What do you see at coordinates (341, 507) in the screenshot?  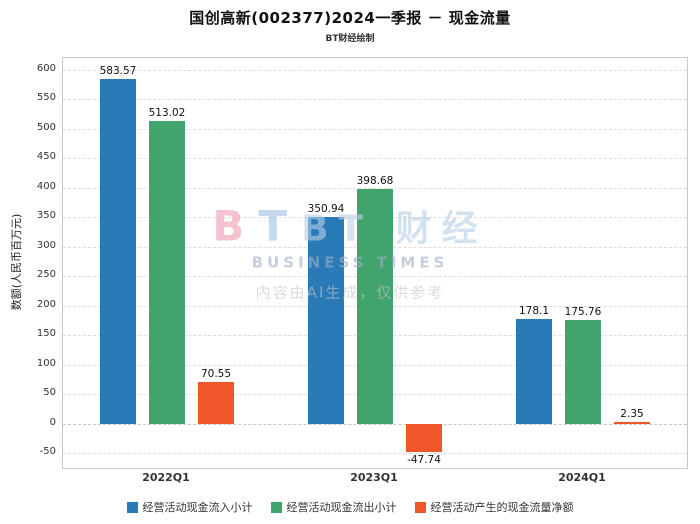 I see `legend-label: 经营活动现金流出小计` at bounding box center [341, 507].